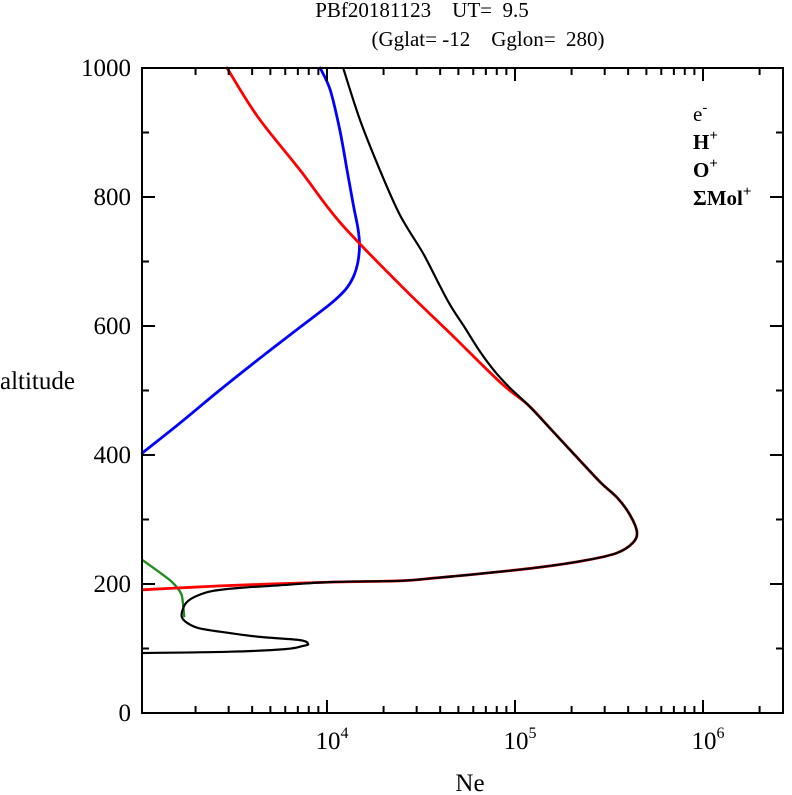 The image size is (792, 795). Describe the element at coordinates (37, 381) in the screenshot. I see `y-axis-label: altitude` at that location.